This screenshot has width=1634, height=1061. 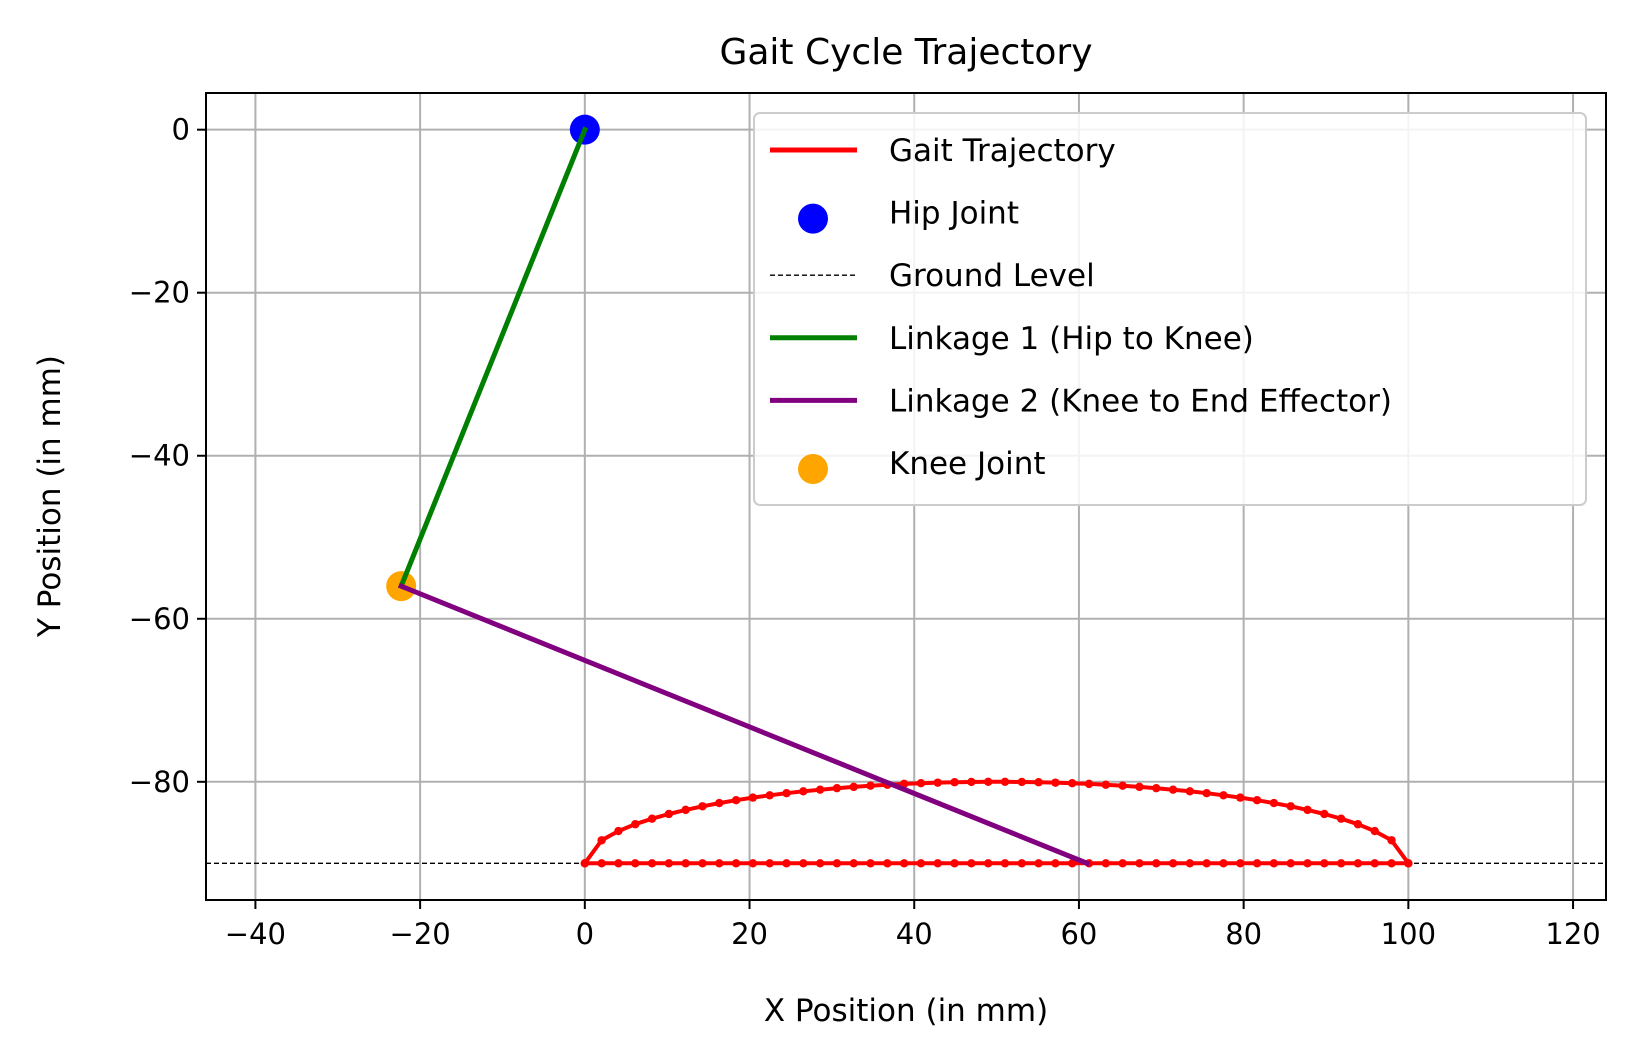 I want to click on y-tick-label: −20, so click(x=159, y=293).